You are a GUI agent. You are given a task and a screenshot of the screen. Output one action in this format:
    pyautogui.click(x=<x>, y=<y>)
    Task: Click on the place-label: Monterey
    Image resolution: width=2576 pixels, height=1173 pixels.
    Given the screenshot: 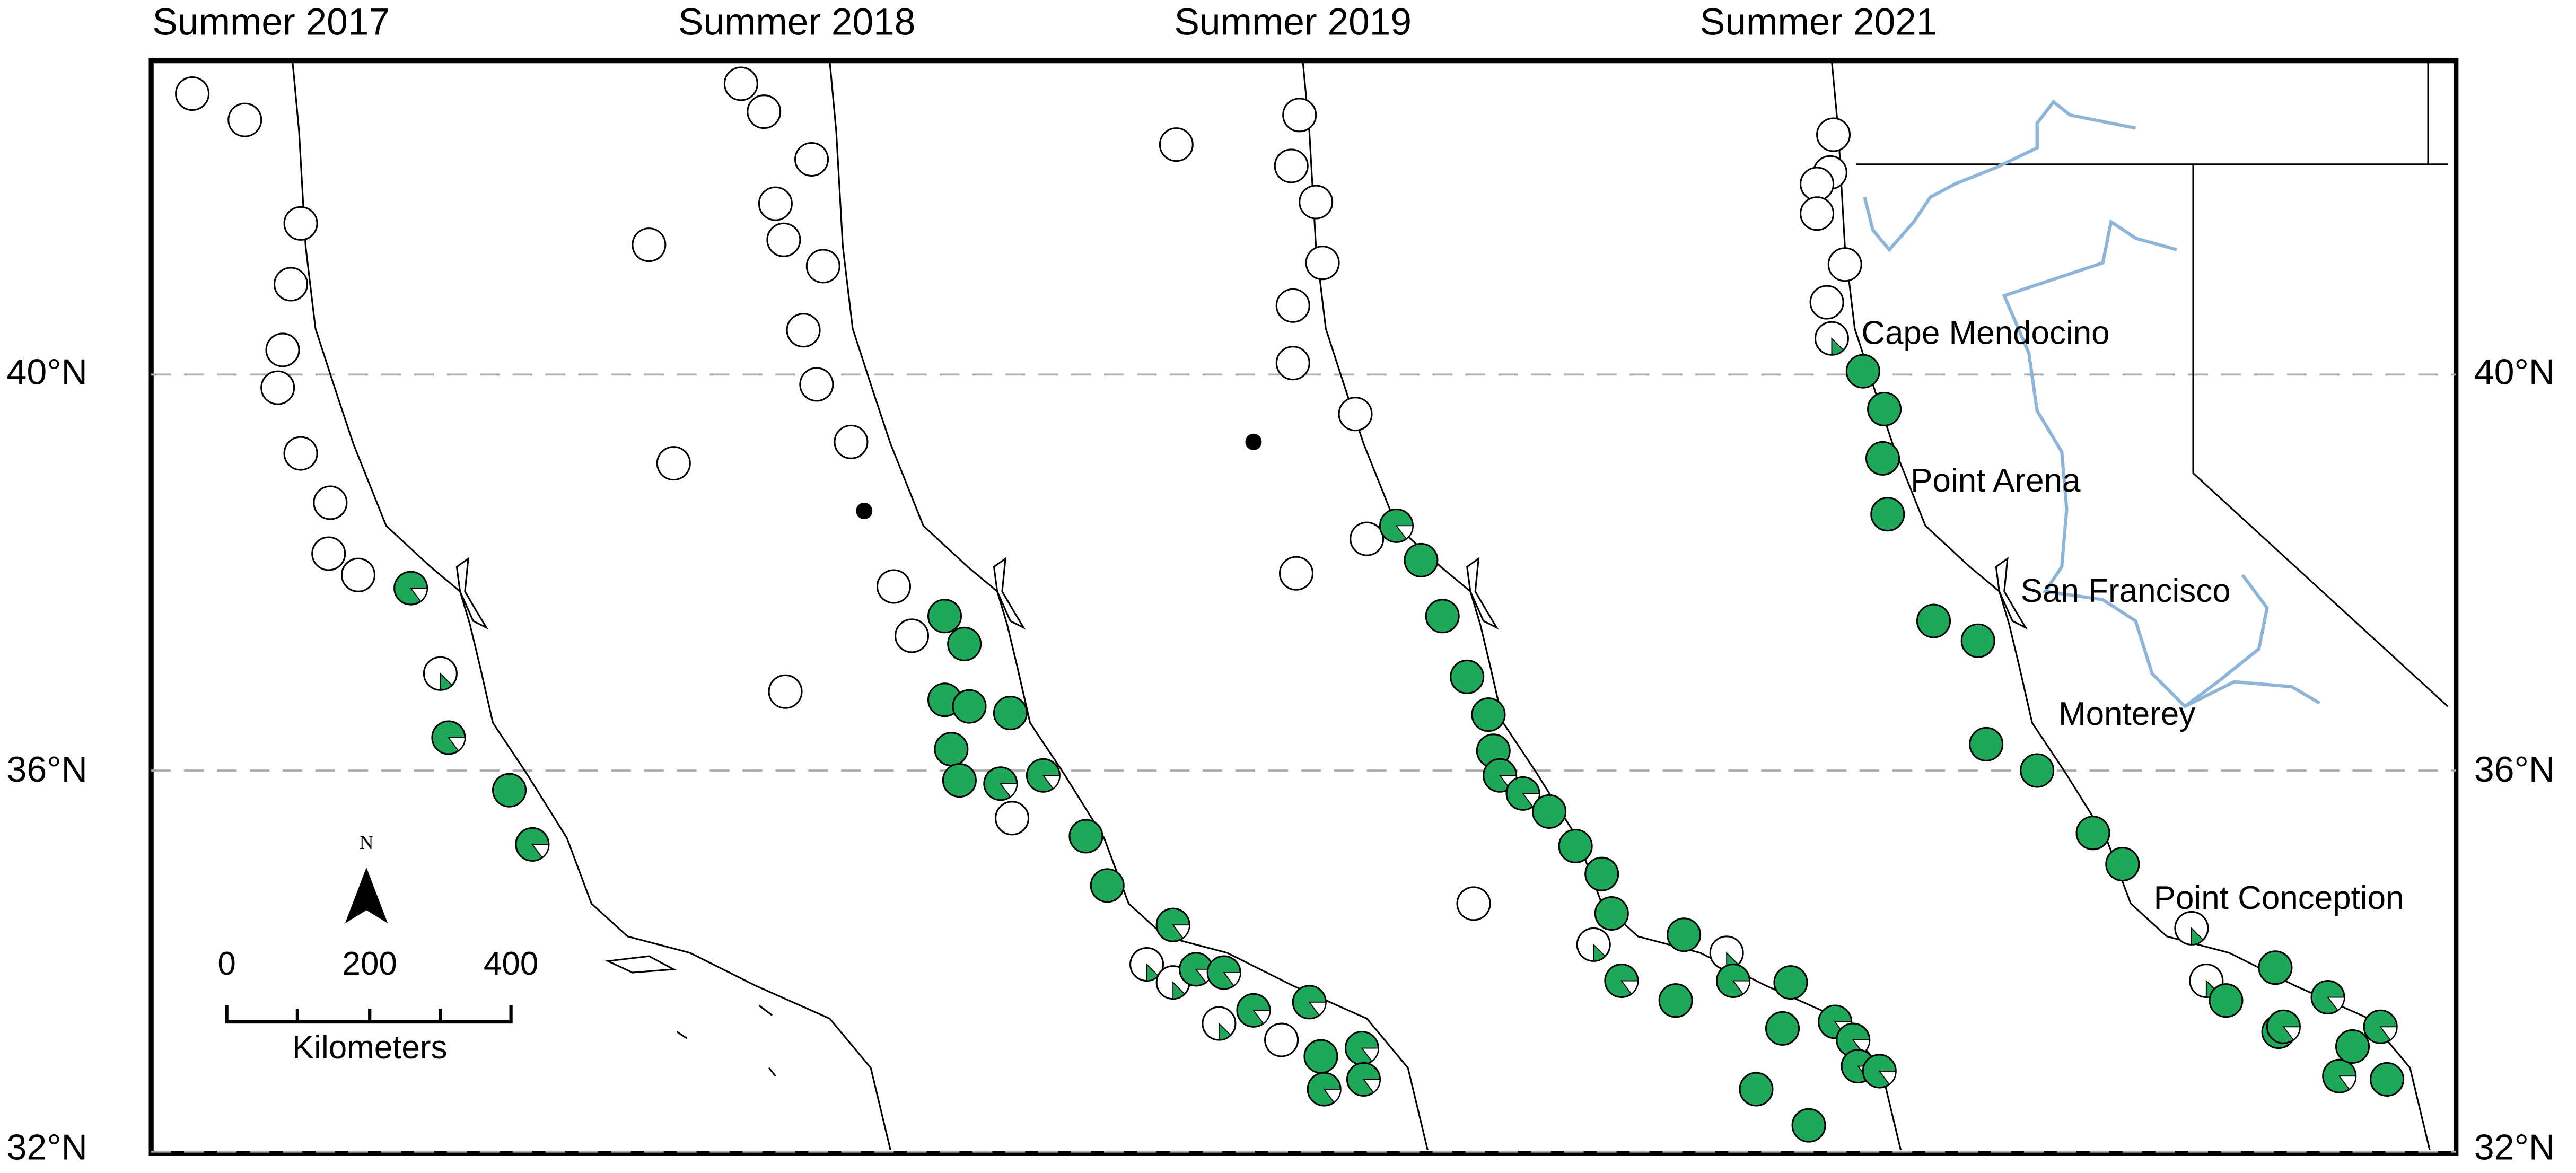 What is the action you would take?
    pyautogui.click(x=2126, y=714)
    